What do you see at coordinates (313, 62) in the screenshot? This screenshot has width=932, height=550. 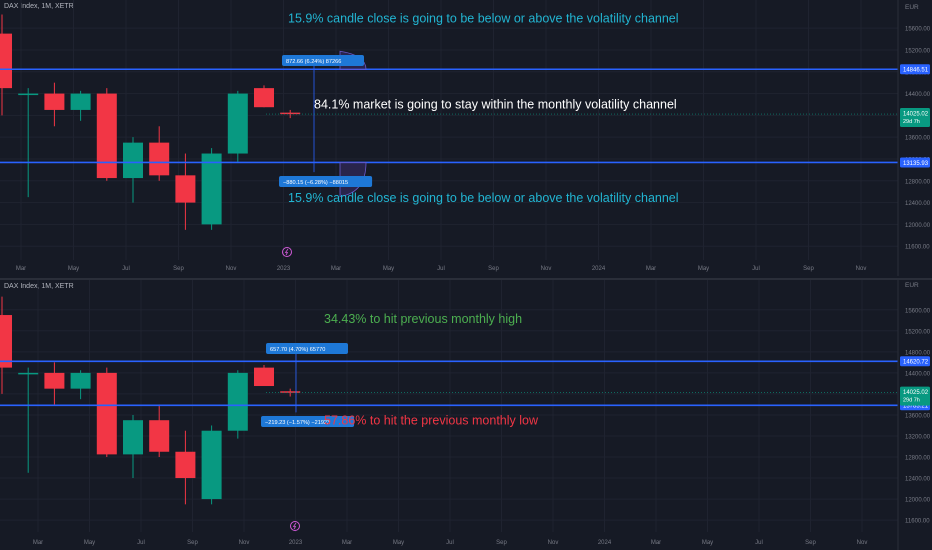 I see `measure-label: 872.66 (6.24%) 87266` at bounding box center [313, 62].